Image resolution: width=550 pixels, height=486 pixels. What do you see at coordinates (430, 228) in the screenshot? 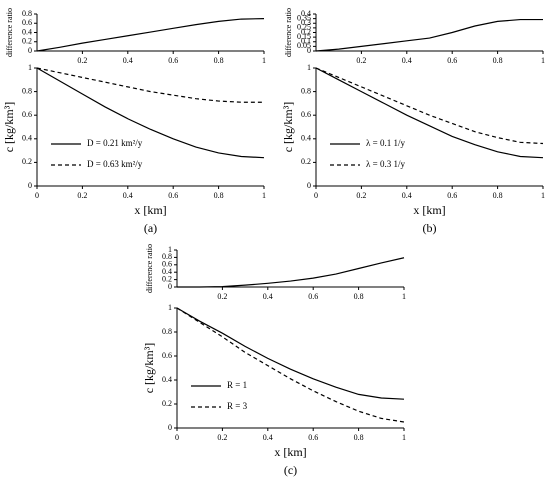
I see `panel-caption: (b)` at bounding box center [430, 228].